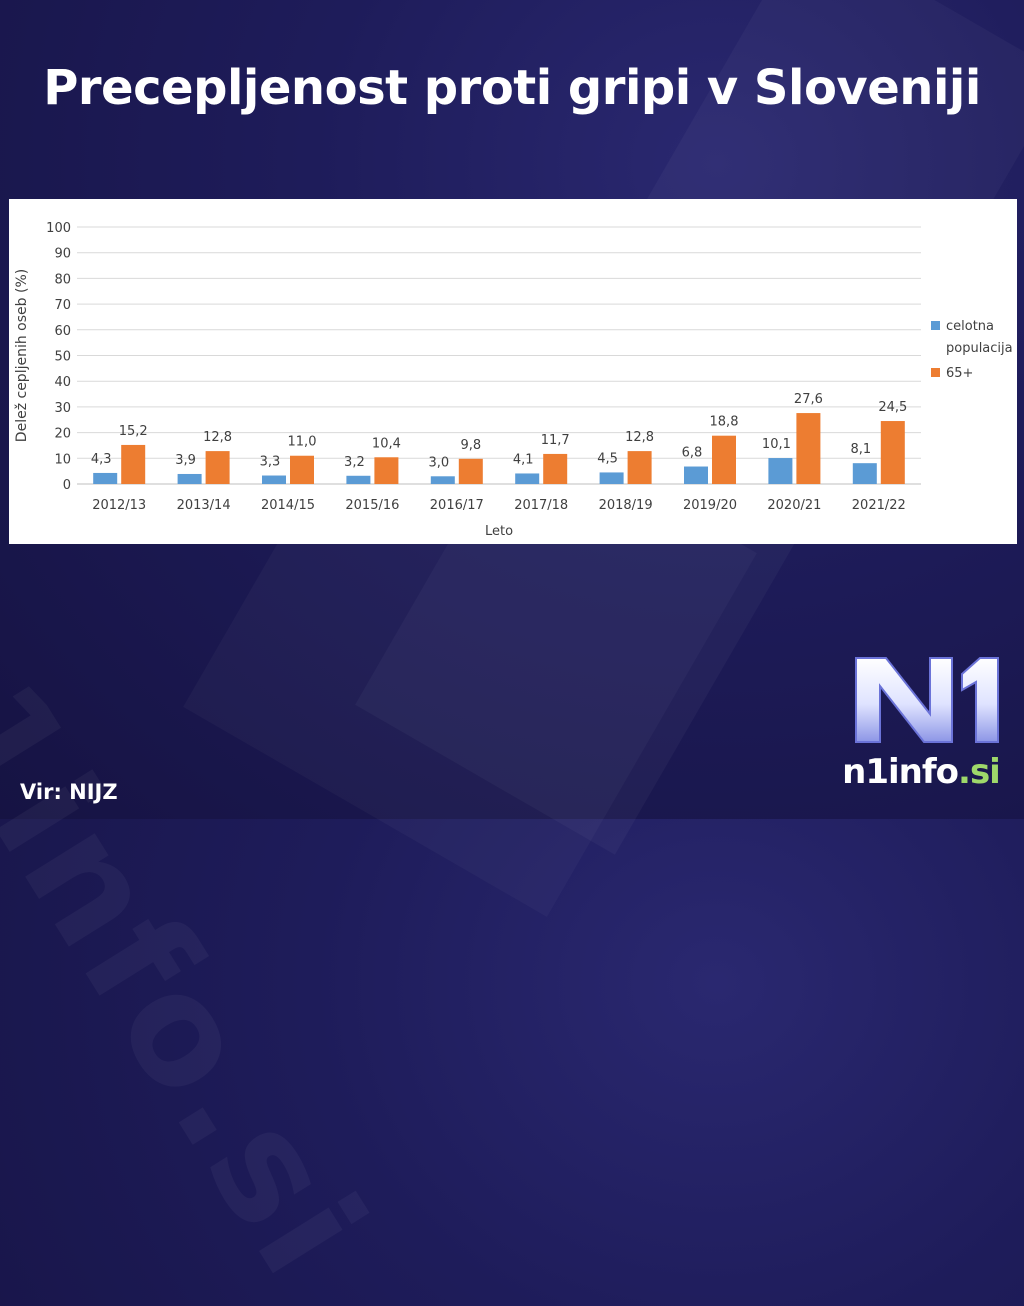  Describe the element at coordinates (133, 431) in the screenshot. I see `data-label: 15,2` at that location.